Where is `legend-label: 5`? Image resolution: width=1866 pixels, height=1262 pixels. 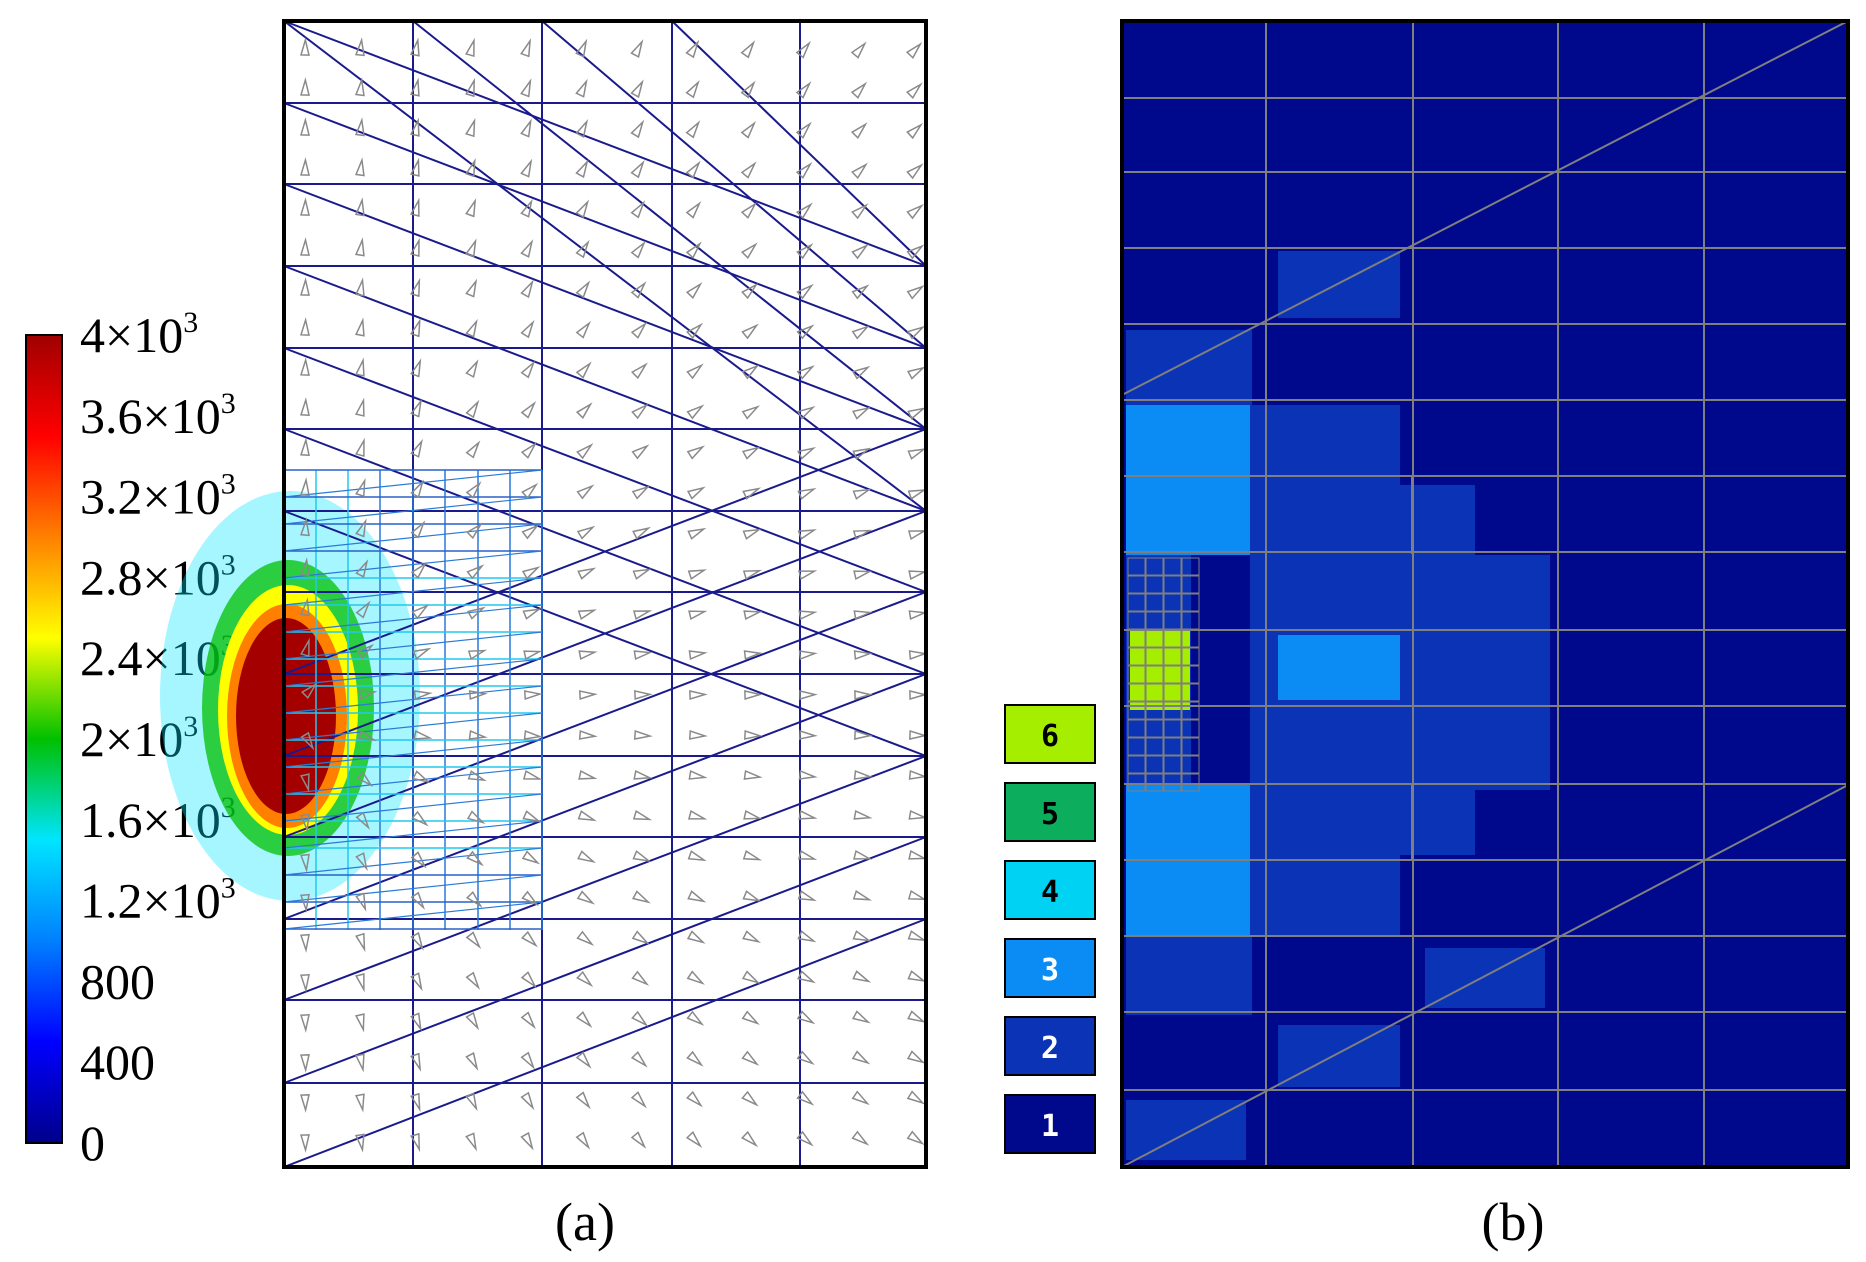
legend-label: 5 is located at coordinates (1050, 814).